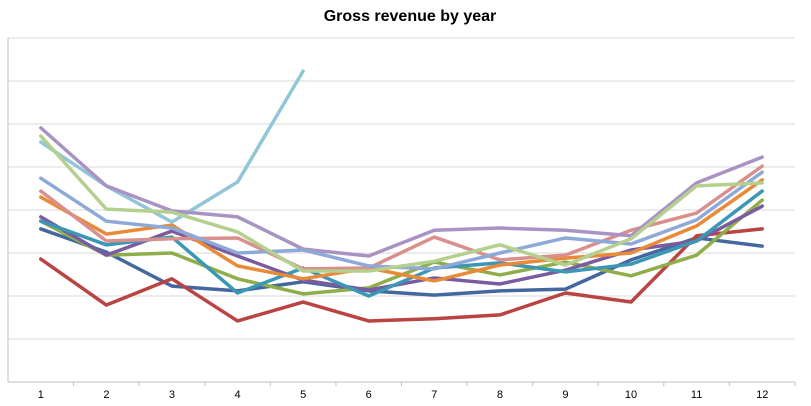  What do you see at coordinates (434, 395) in the screenshot?
I see `x-tick-label: 7` at bounding box center [434, 395].